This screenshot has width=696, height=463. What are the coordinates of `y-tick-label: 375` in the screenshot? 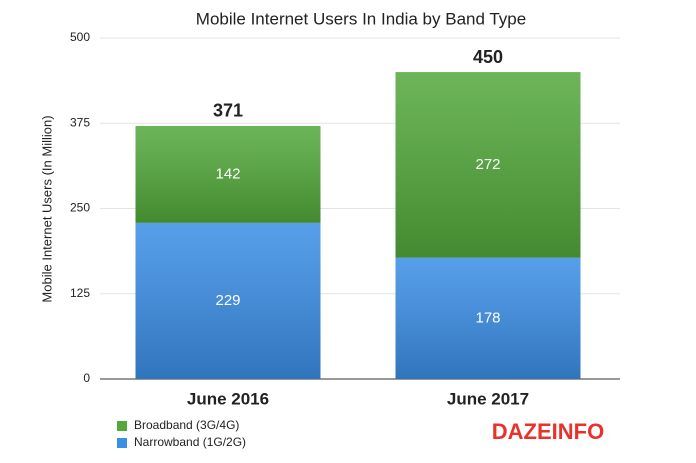 It's located at (80, 122).